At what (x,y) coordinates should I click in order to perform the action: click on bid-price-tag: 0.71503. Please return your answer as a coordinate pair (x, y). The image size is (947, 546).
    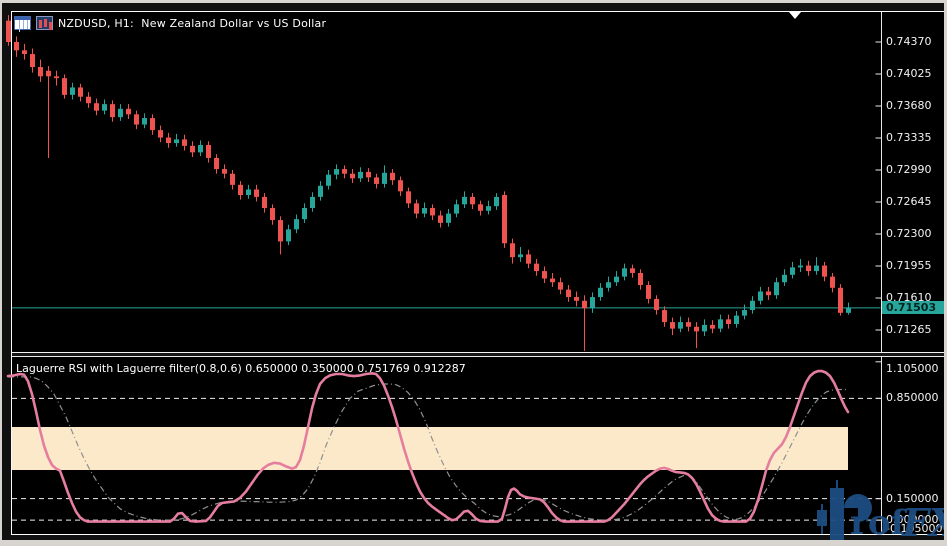
    Looking at the image, I should click on (913, 308).